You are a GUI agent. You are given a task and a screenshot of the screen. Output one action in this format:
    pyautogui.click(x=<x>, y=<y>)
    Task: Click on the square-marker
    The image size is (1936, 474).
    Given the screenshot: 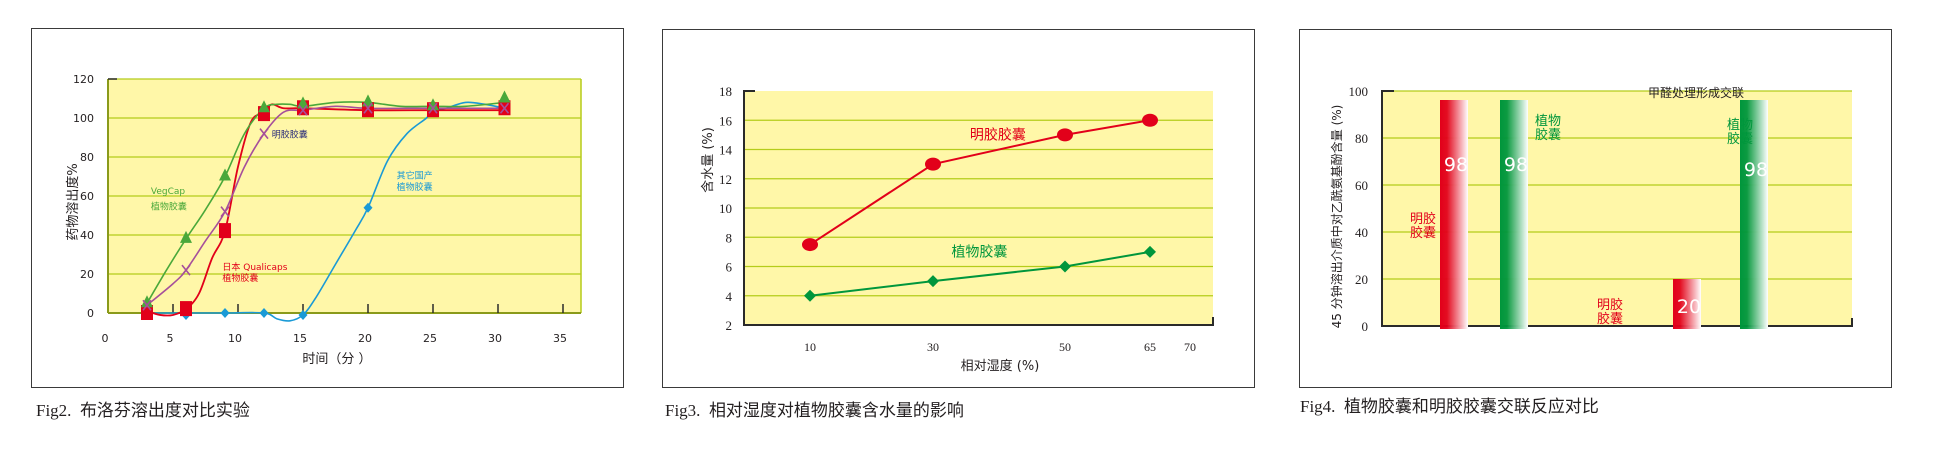 What is the action you would take?
    pyautogui.click(x=225, y=231)
    